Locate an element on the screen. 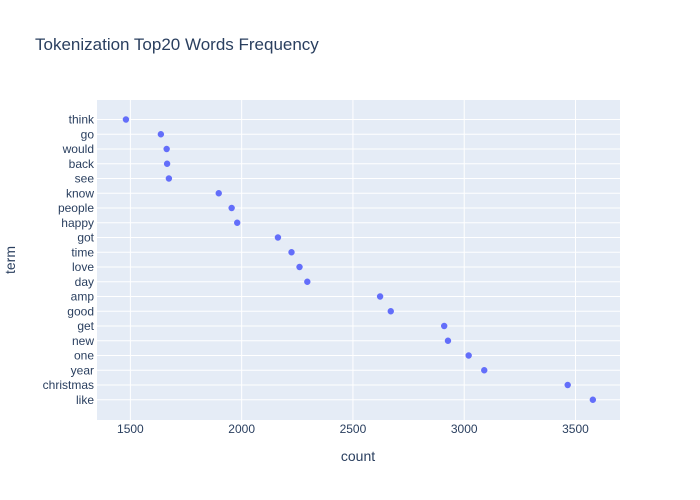  x-tick-label: 3500 is located at coordinates (575, 429).